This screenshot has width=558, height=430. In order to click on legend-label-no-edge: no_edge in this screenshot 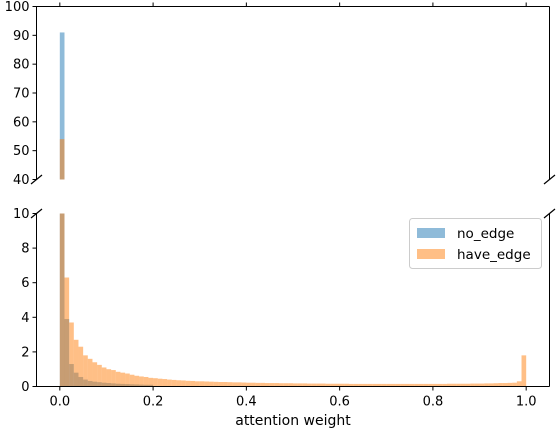, I will do `click(485, 234)`.